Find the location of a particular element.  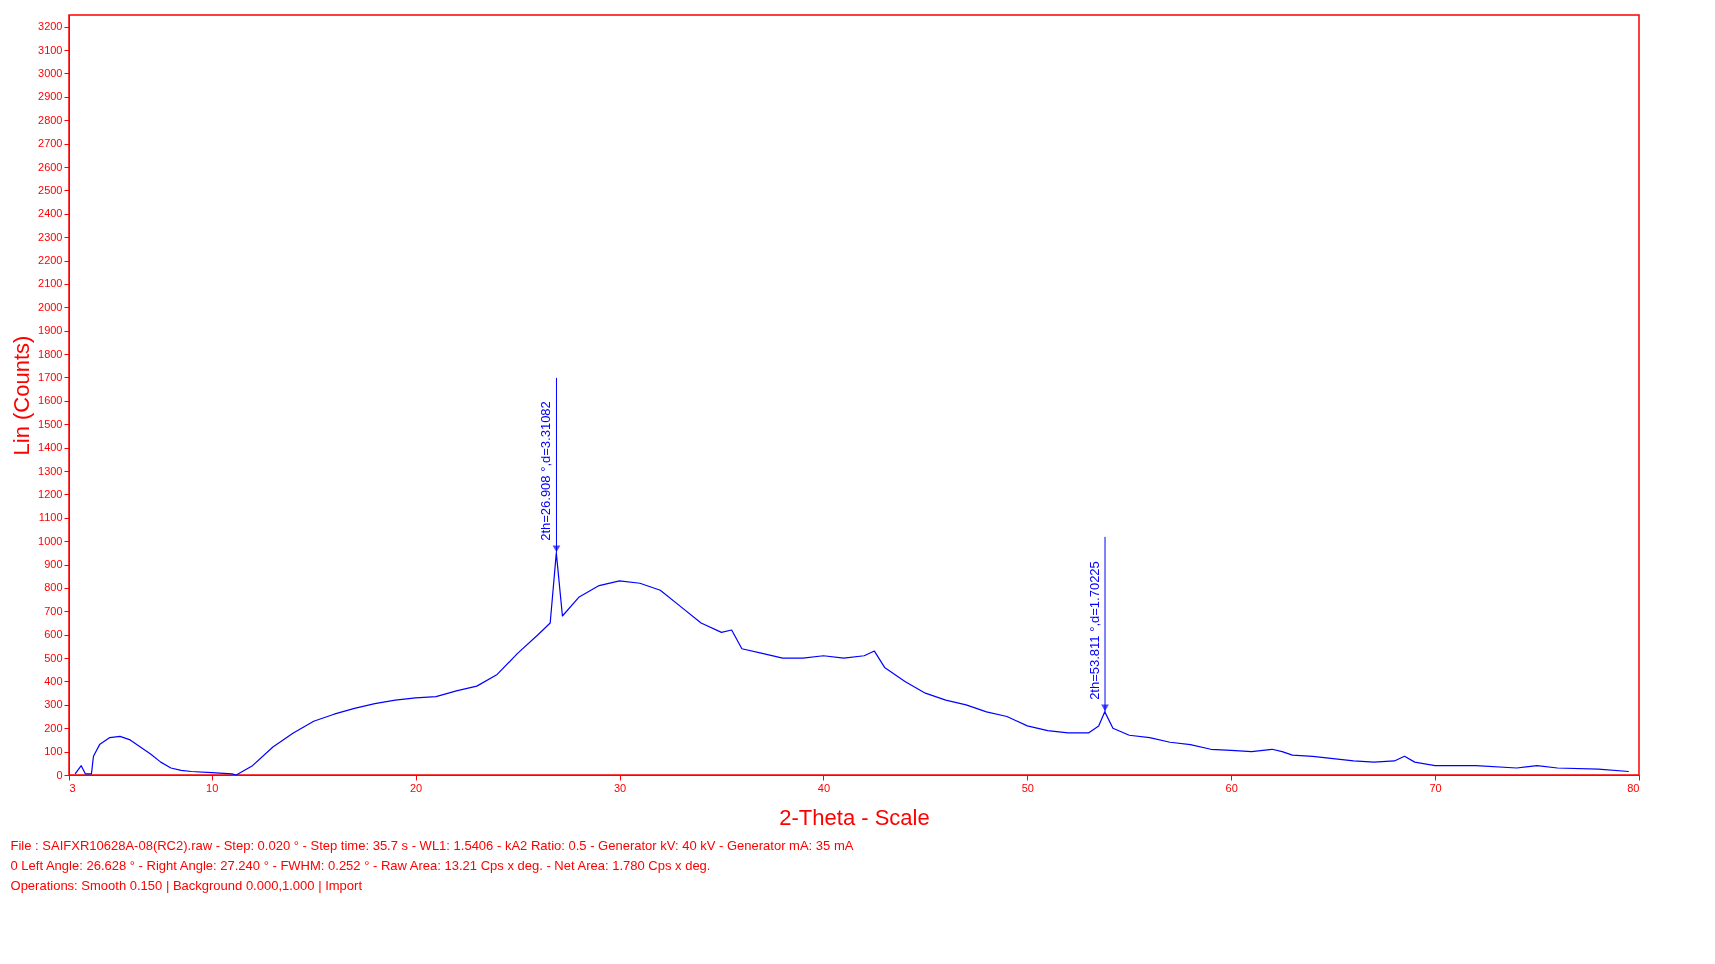

y-tick-label: 700 is located at coordinates (53, 610).